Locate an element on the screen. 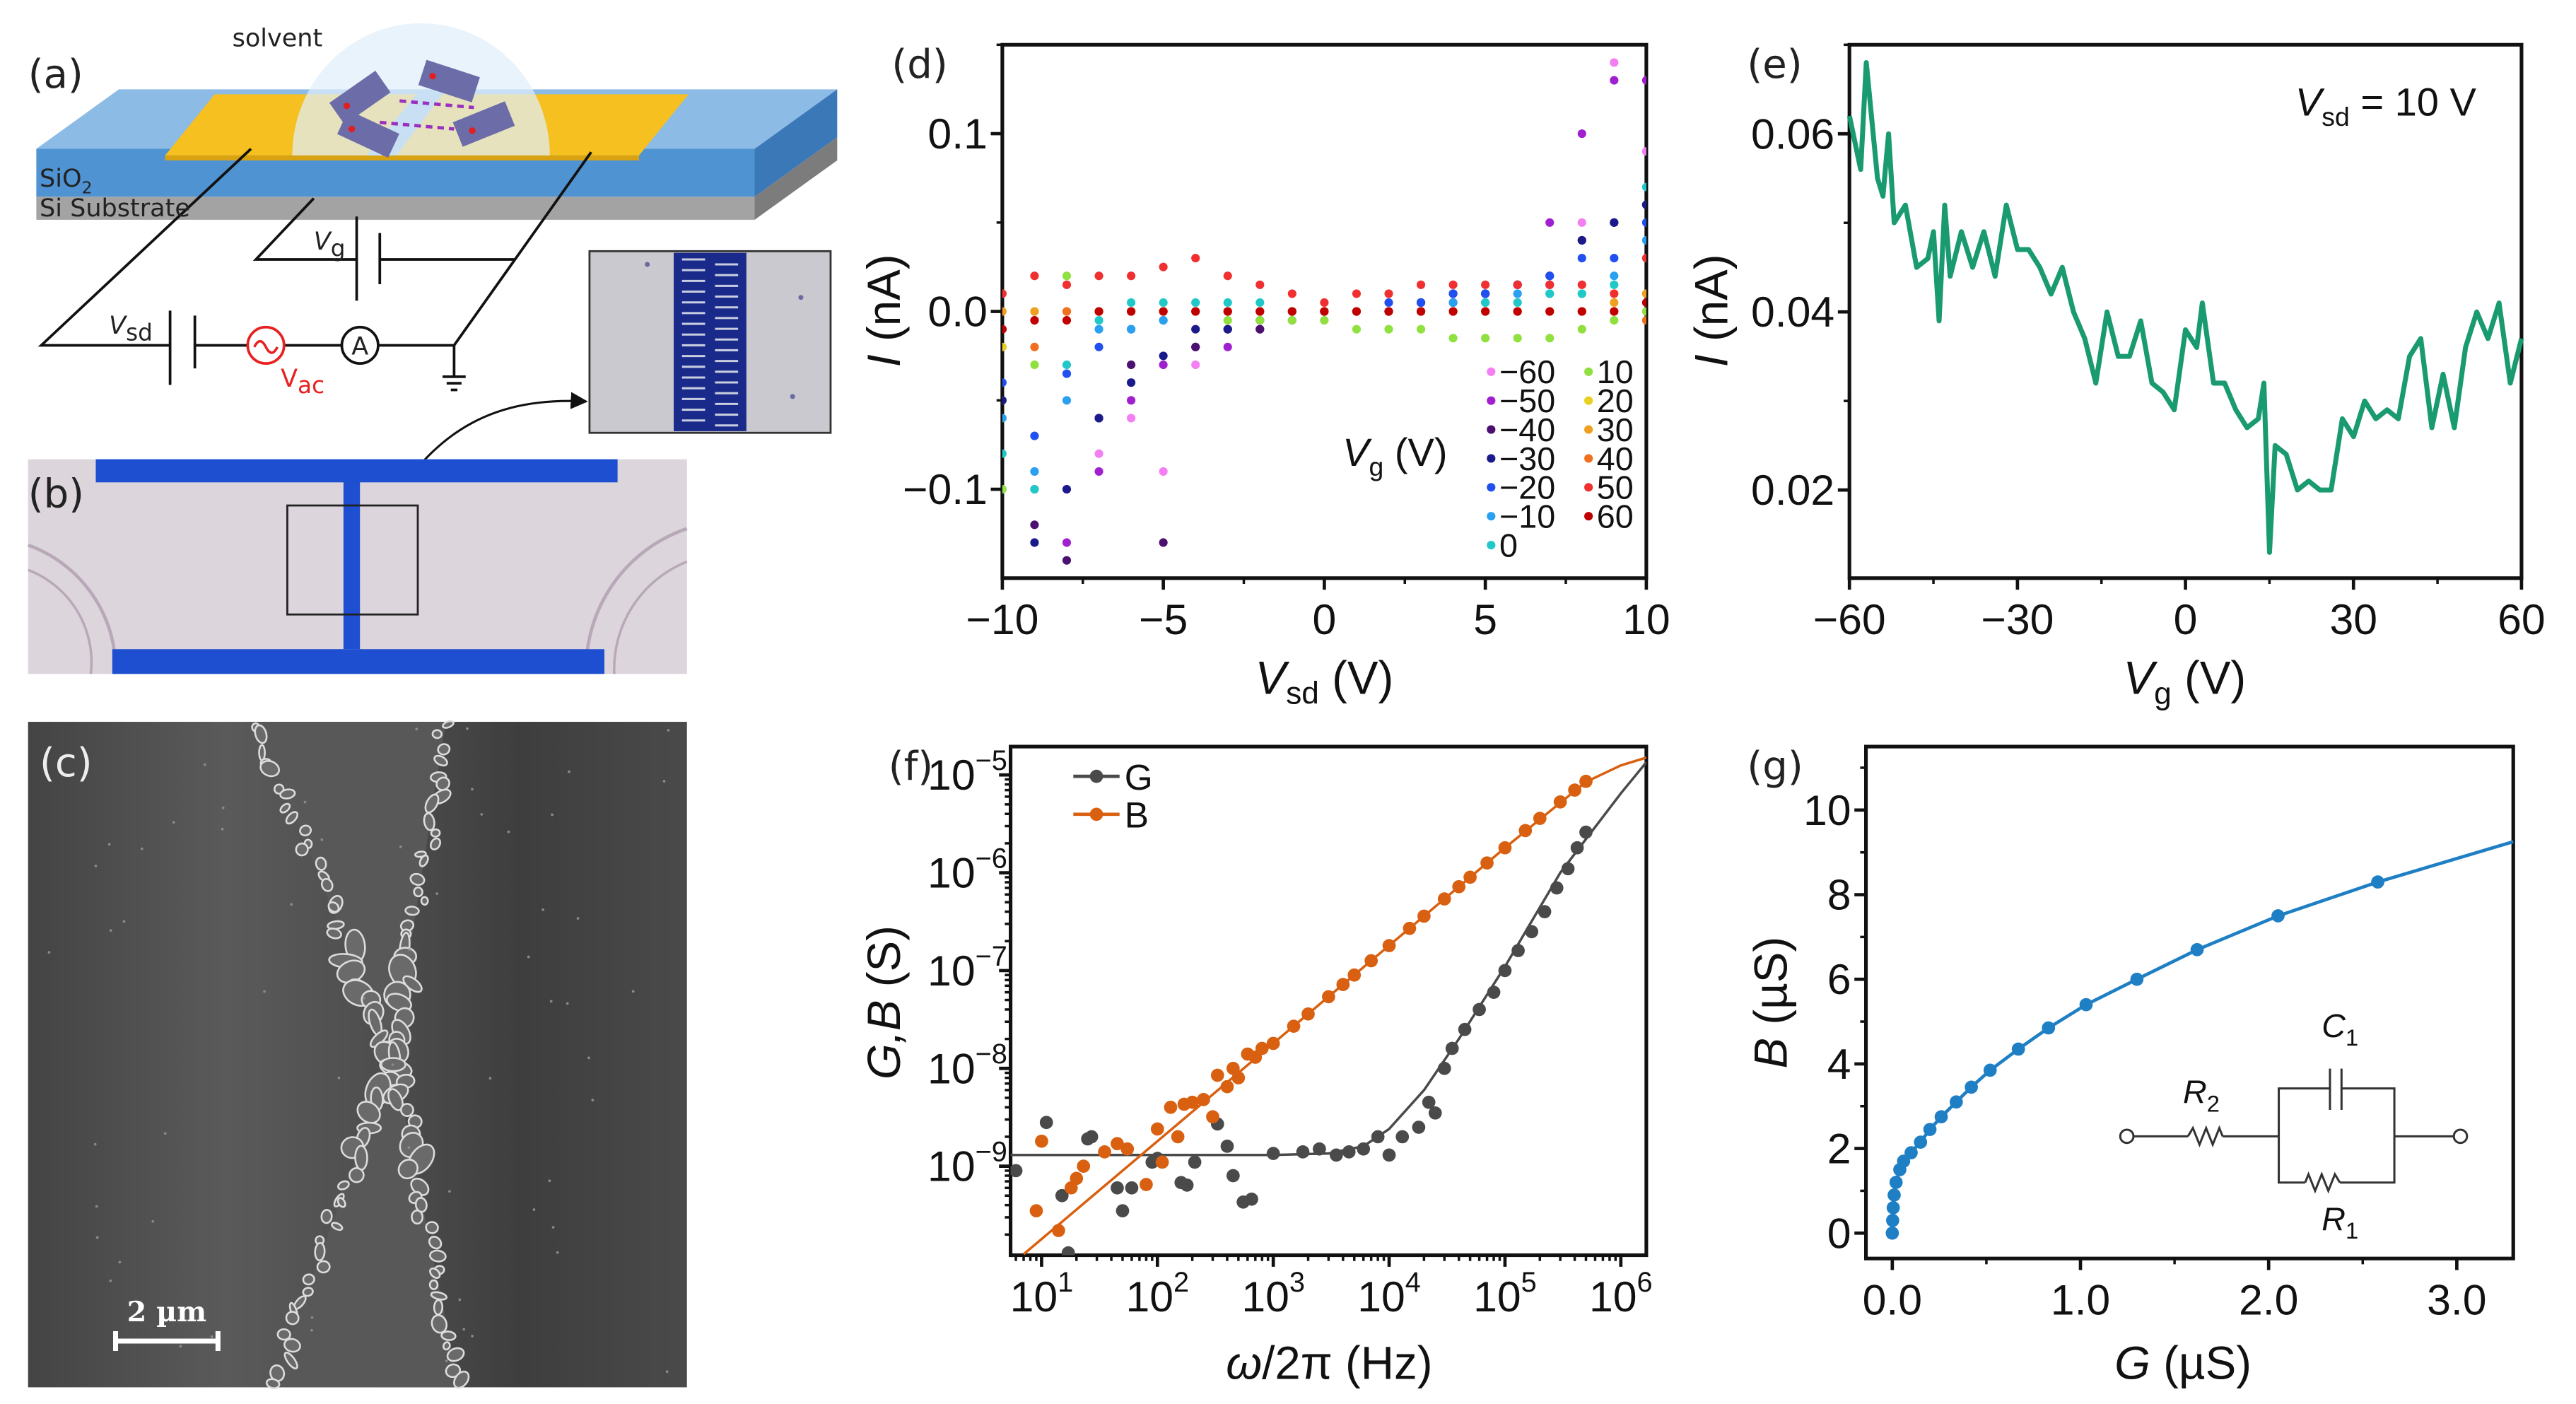 The image size is (2576, 1404). data-line is located at coordinates (2185, 307).